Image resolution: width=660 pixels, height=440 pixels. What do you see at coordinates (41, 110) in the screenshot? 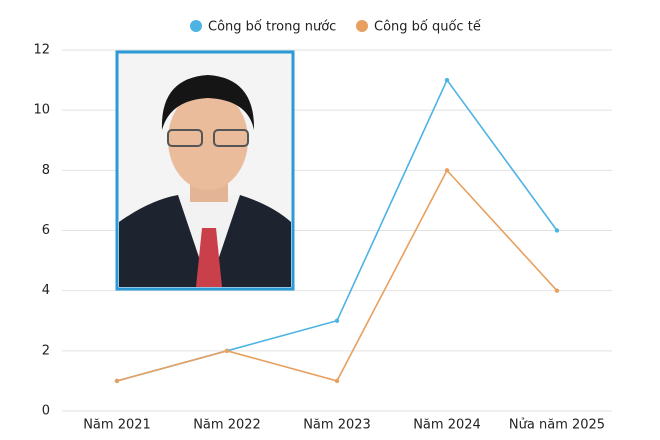
I see `y-tick-label: 10` at bounding box center [41, 110].